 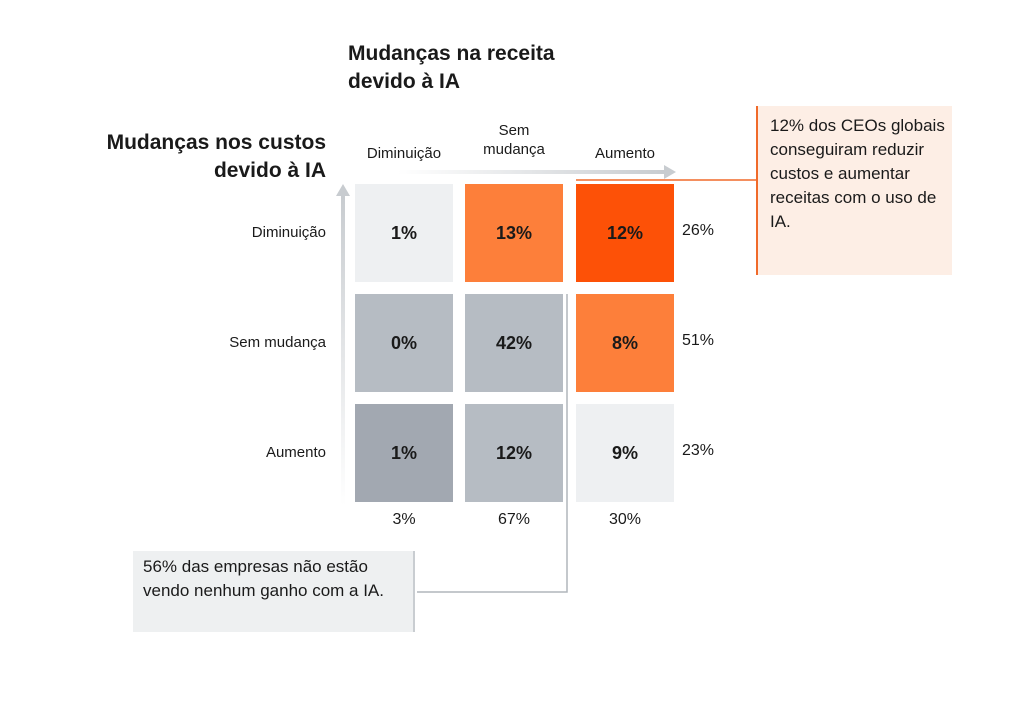 What do you see at coordinates (531, 172) in the screenshot?
I see `x-arrow` at bounding box center [531, 172].